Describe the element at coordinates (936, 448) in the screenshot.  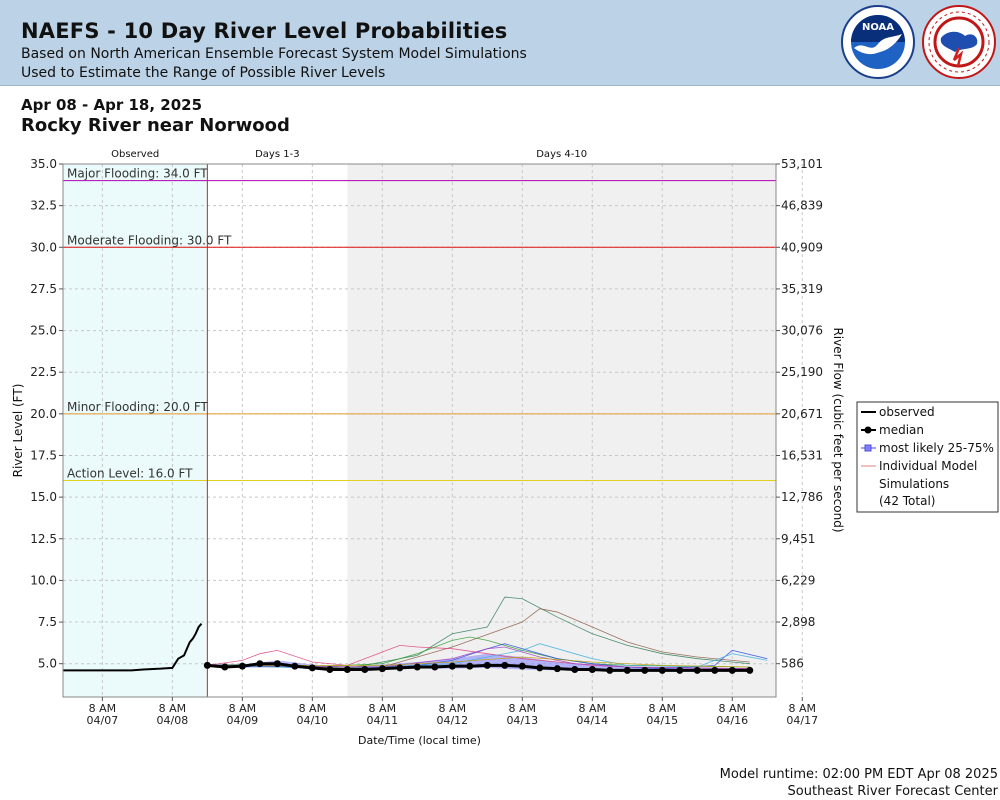
I see `legend-label-2: most likely 25-75%` at that location.